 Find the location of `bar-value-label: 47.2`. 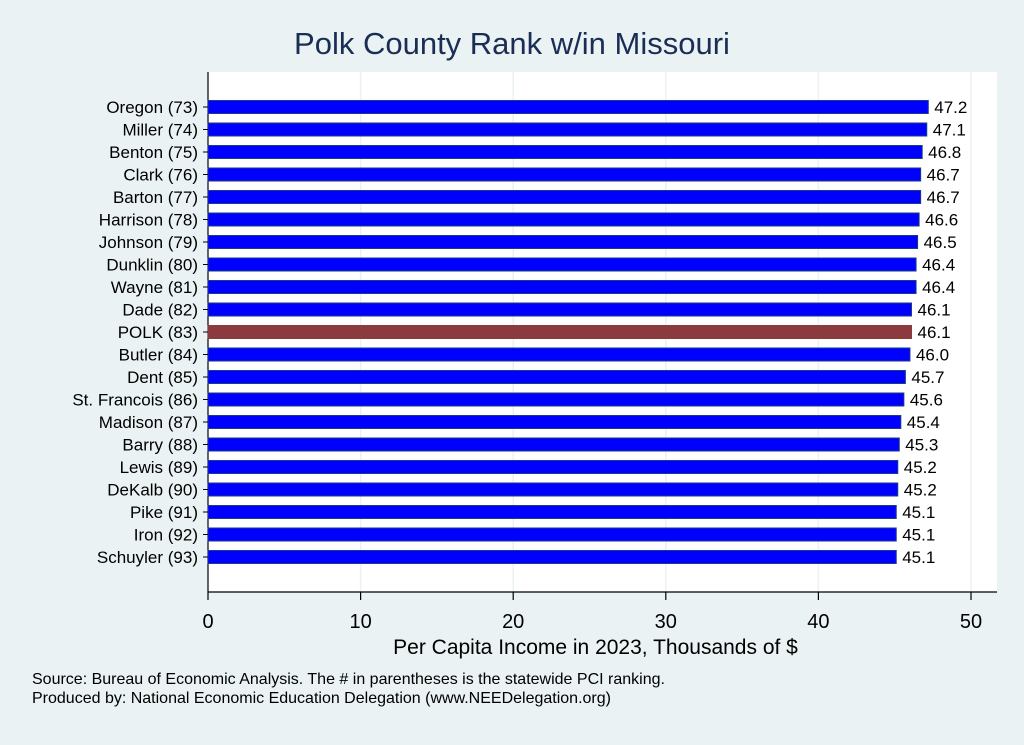

bar-value-label: 47.2 is located at coordinates (950, 107).